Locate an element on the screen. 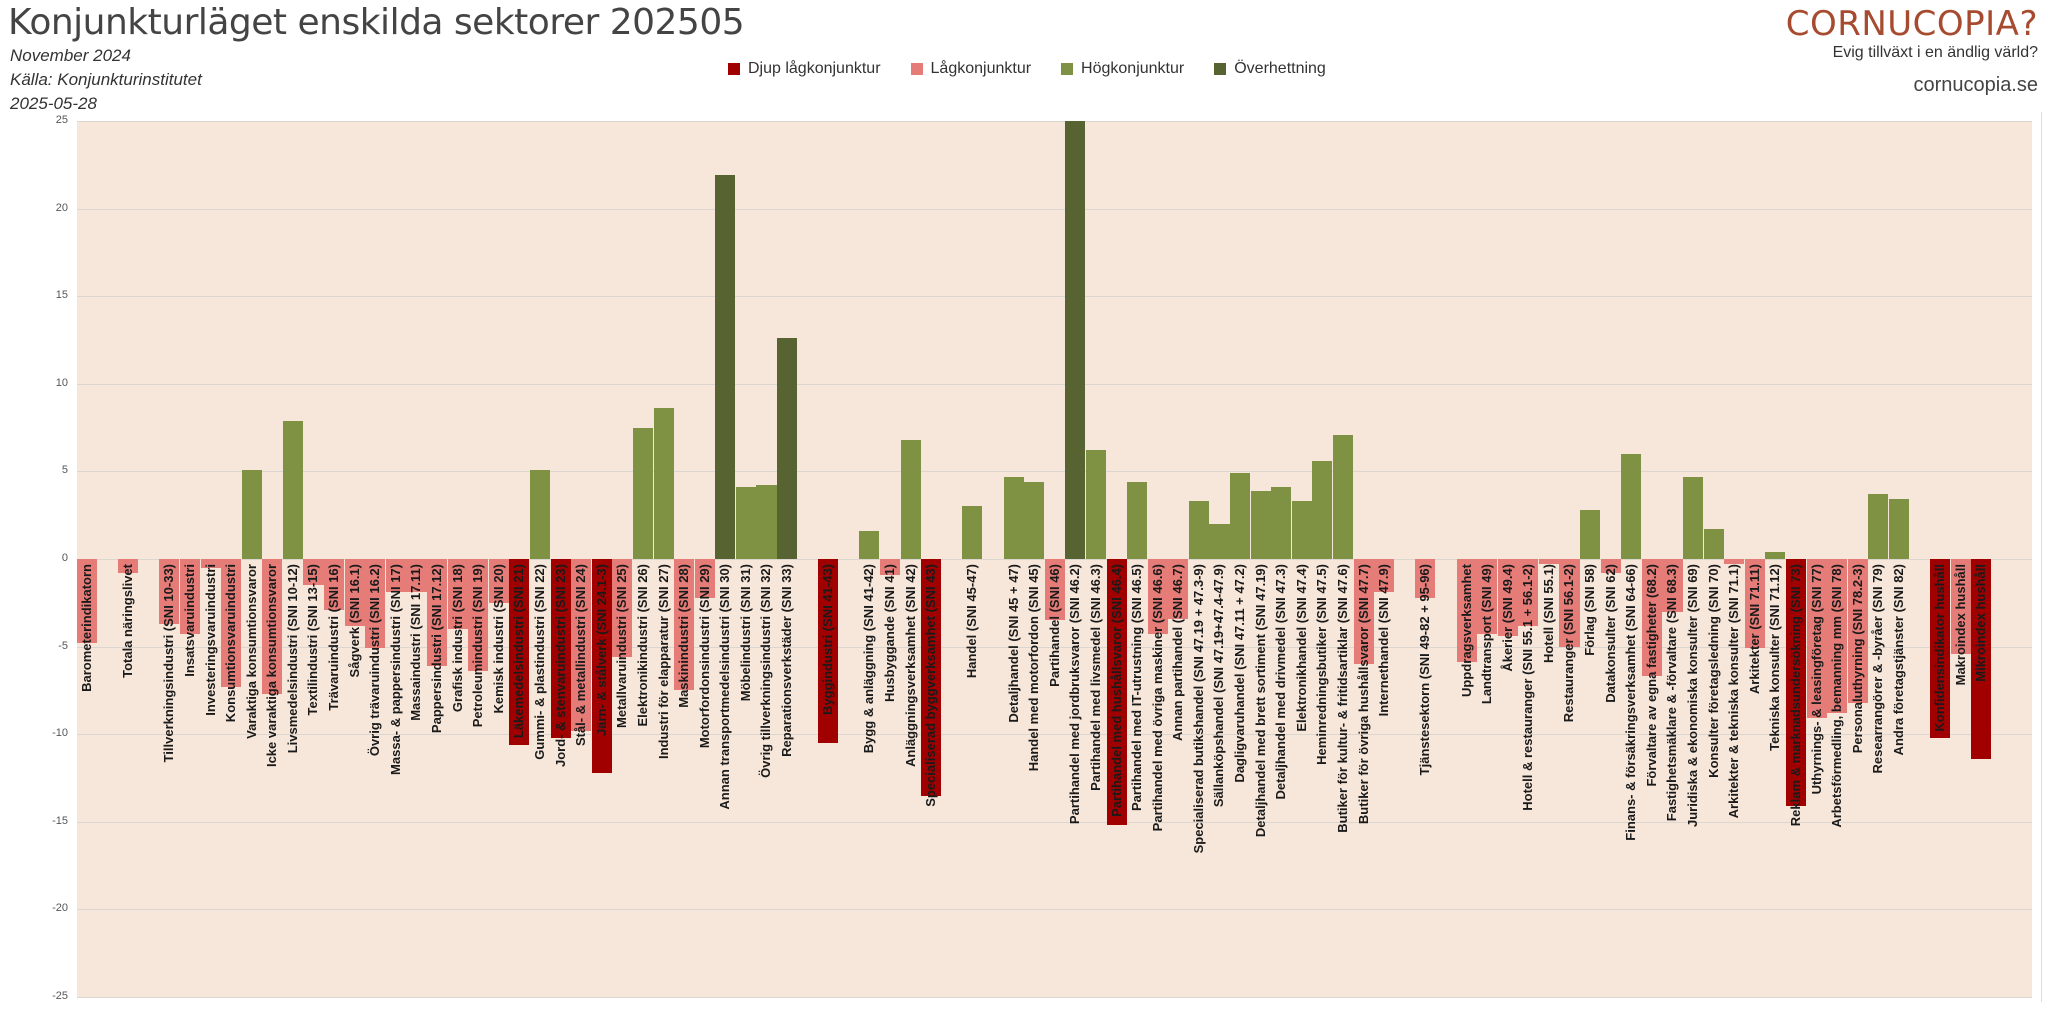  y-tick-label: 25 is located at coordinates (61, 120).